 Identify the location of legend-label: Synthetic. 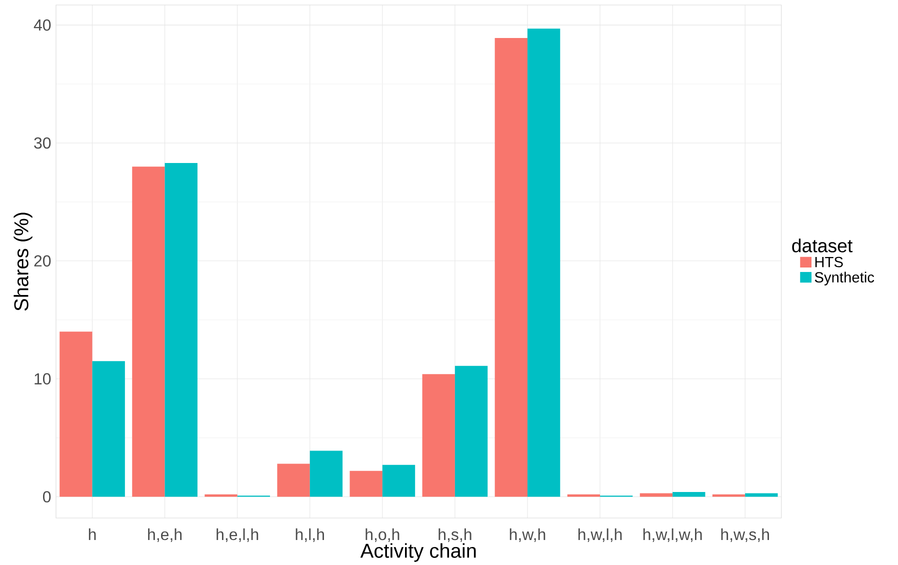
(844, 279).